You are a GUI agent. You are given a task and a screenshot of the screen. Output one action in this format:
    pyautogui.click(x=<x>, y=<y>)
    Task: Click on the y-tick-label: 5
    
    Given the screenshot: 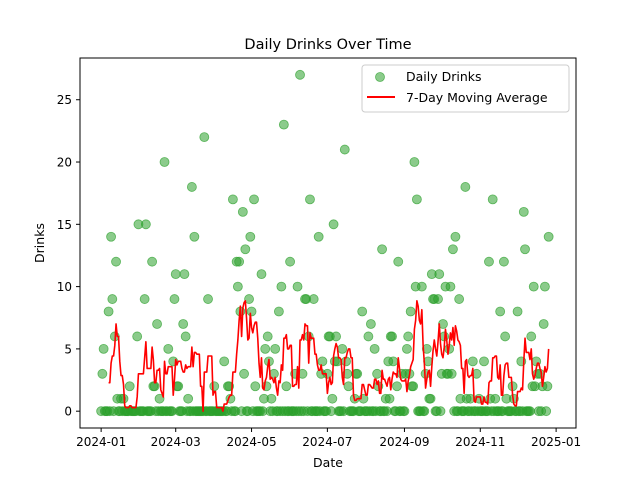 What is the action you would take?
    pyautogui.click(x=68, y=349)
    